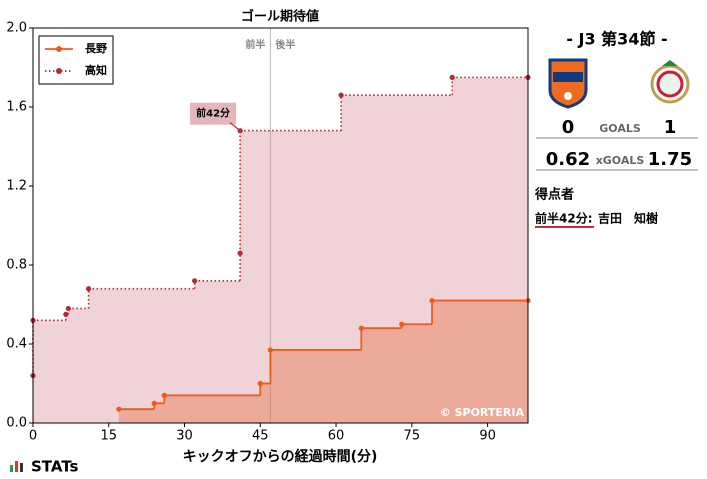  What do you see at coordinates (568, 83) in the screenshot?
I see `home-logo` at bounding box center [568, 83].